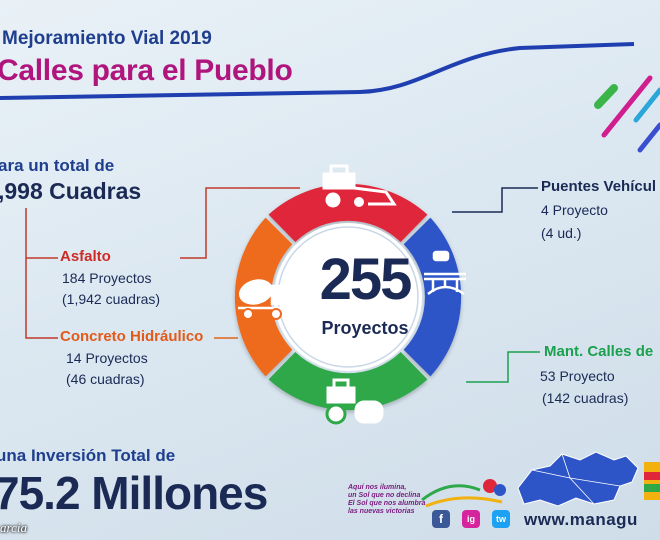 The width and height of the screenshot is (660, 540). What do you see at coordinates (107, 358) in the screenshot?
I see `concreto-projects: 14 Proyectos` at bounding box center [107, 358].